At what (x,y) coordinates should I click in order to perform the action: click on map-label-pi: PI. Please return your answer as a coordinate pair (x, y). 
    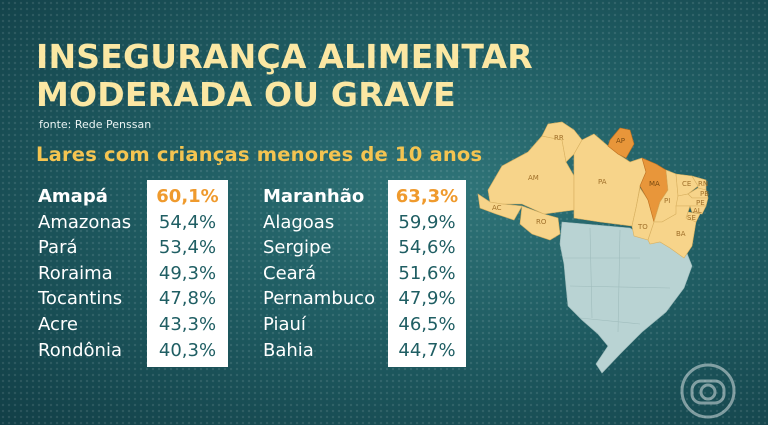
    Looking at the image, I should click on (667, 201).